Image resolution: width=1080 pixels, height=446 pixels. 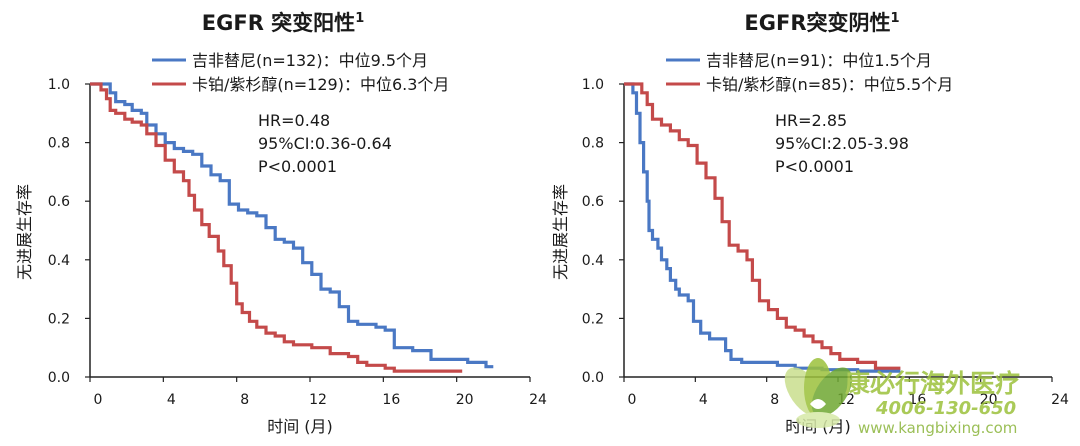 What do you see at coordinates (842, 143) in the screenshot?
I see `stat-ci: 95%CI:2.05-3.98` at bounding box center [842, 143].